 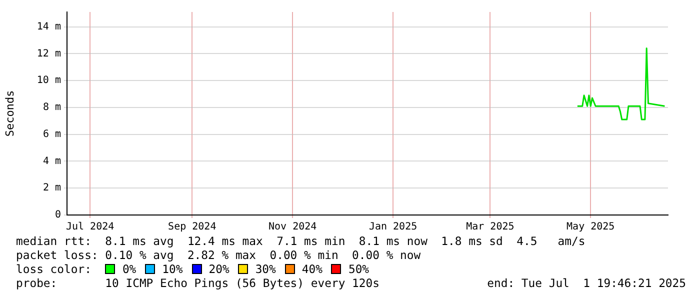 What do you see at coordinates (51, 161) in the screenshot?
I see `y-tick-label: 4 m` at bounding box center [51, 161].